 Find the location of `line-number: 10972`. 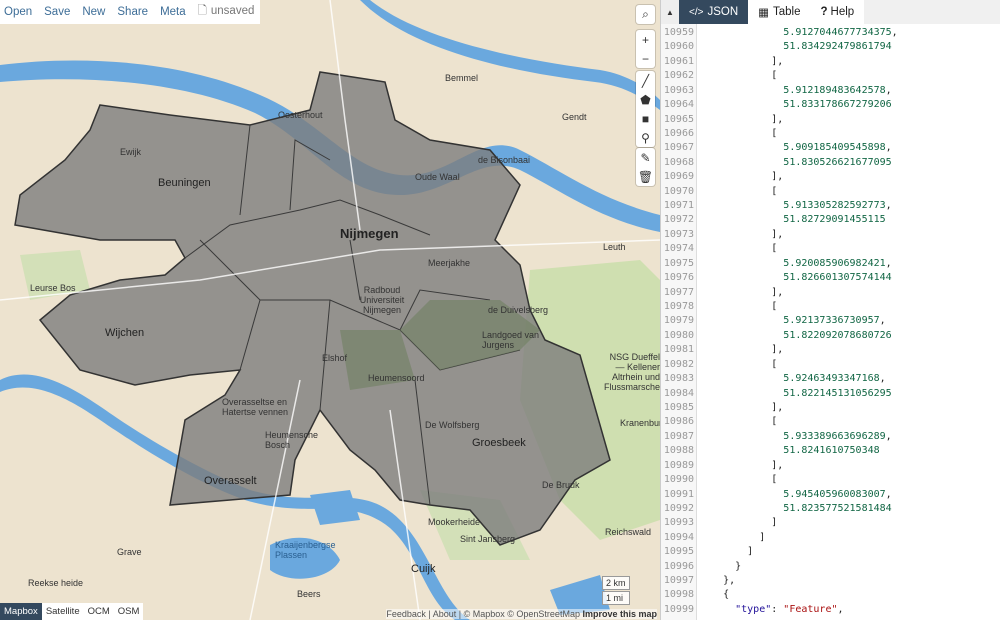

line-number: 10972 is located at coordinates (678, 220).